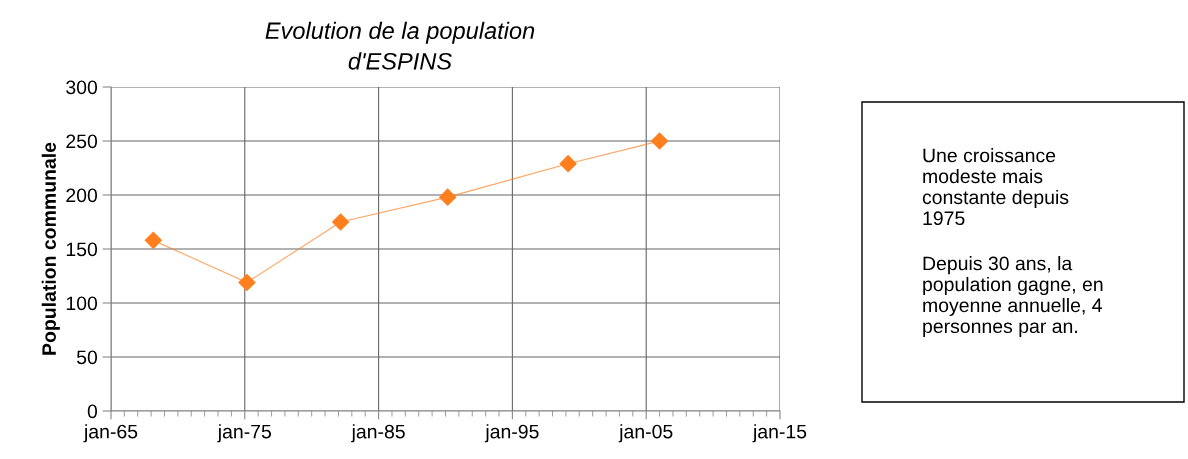 The height and width of the screenshot is (459, 1188). I want to click on y-tick-label: 50, so click(87, 357).